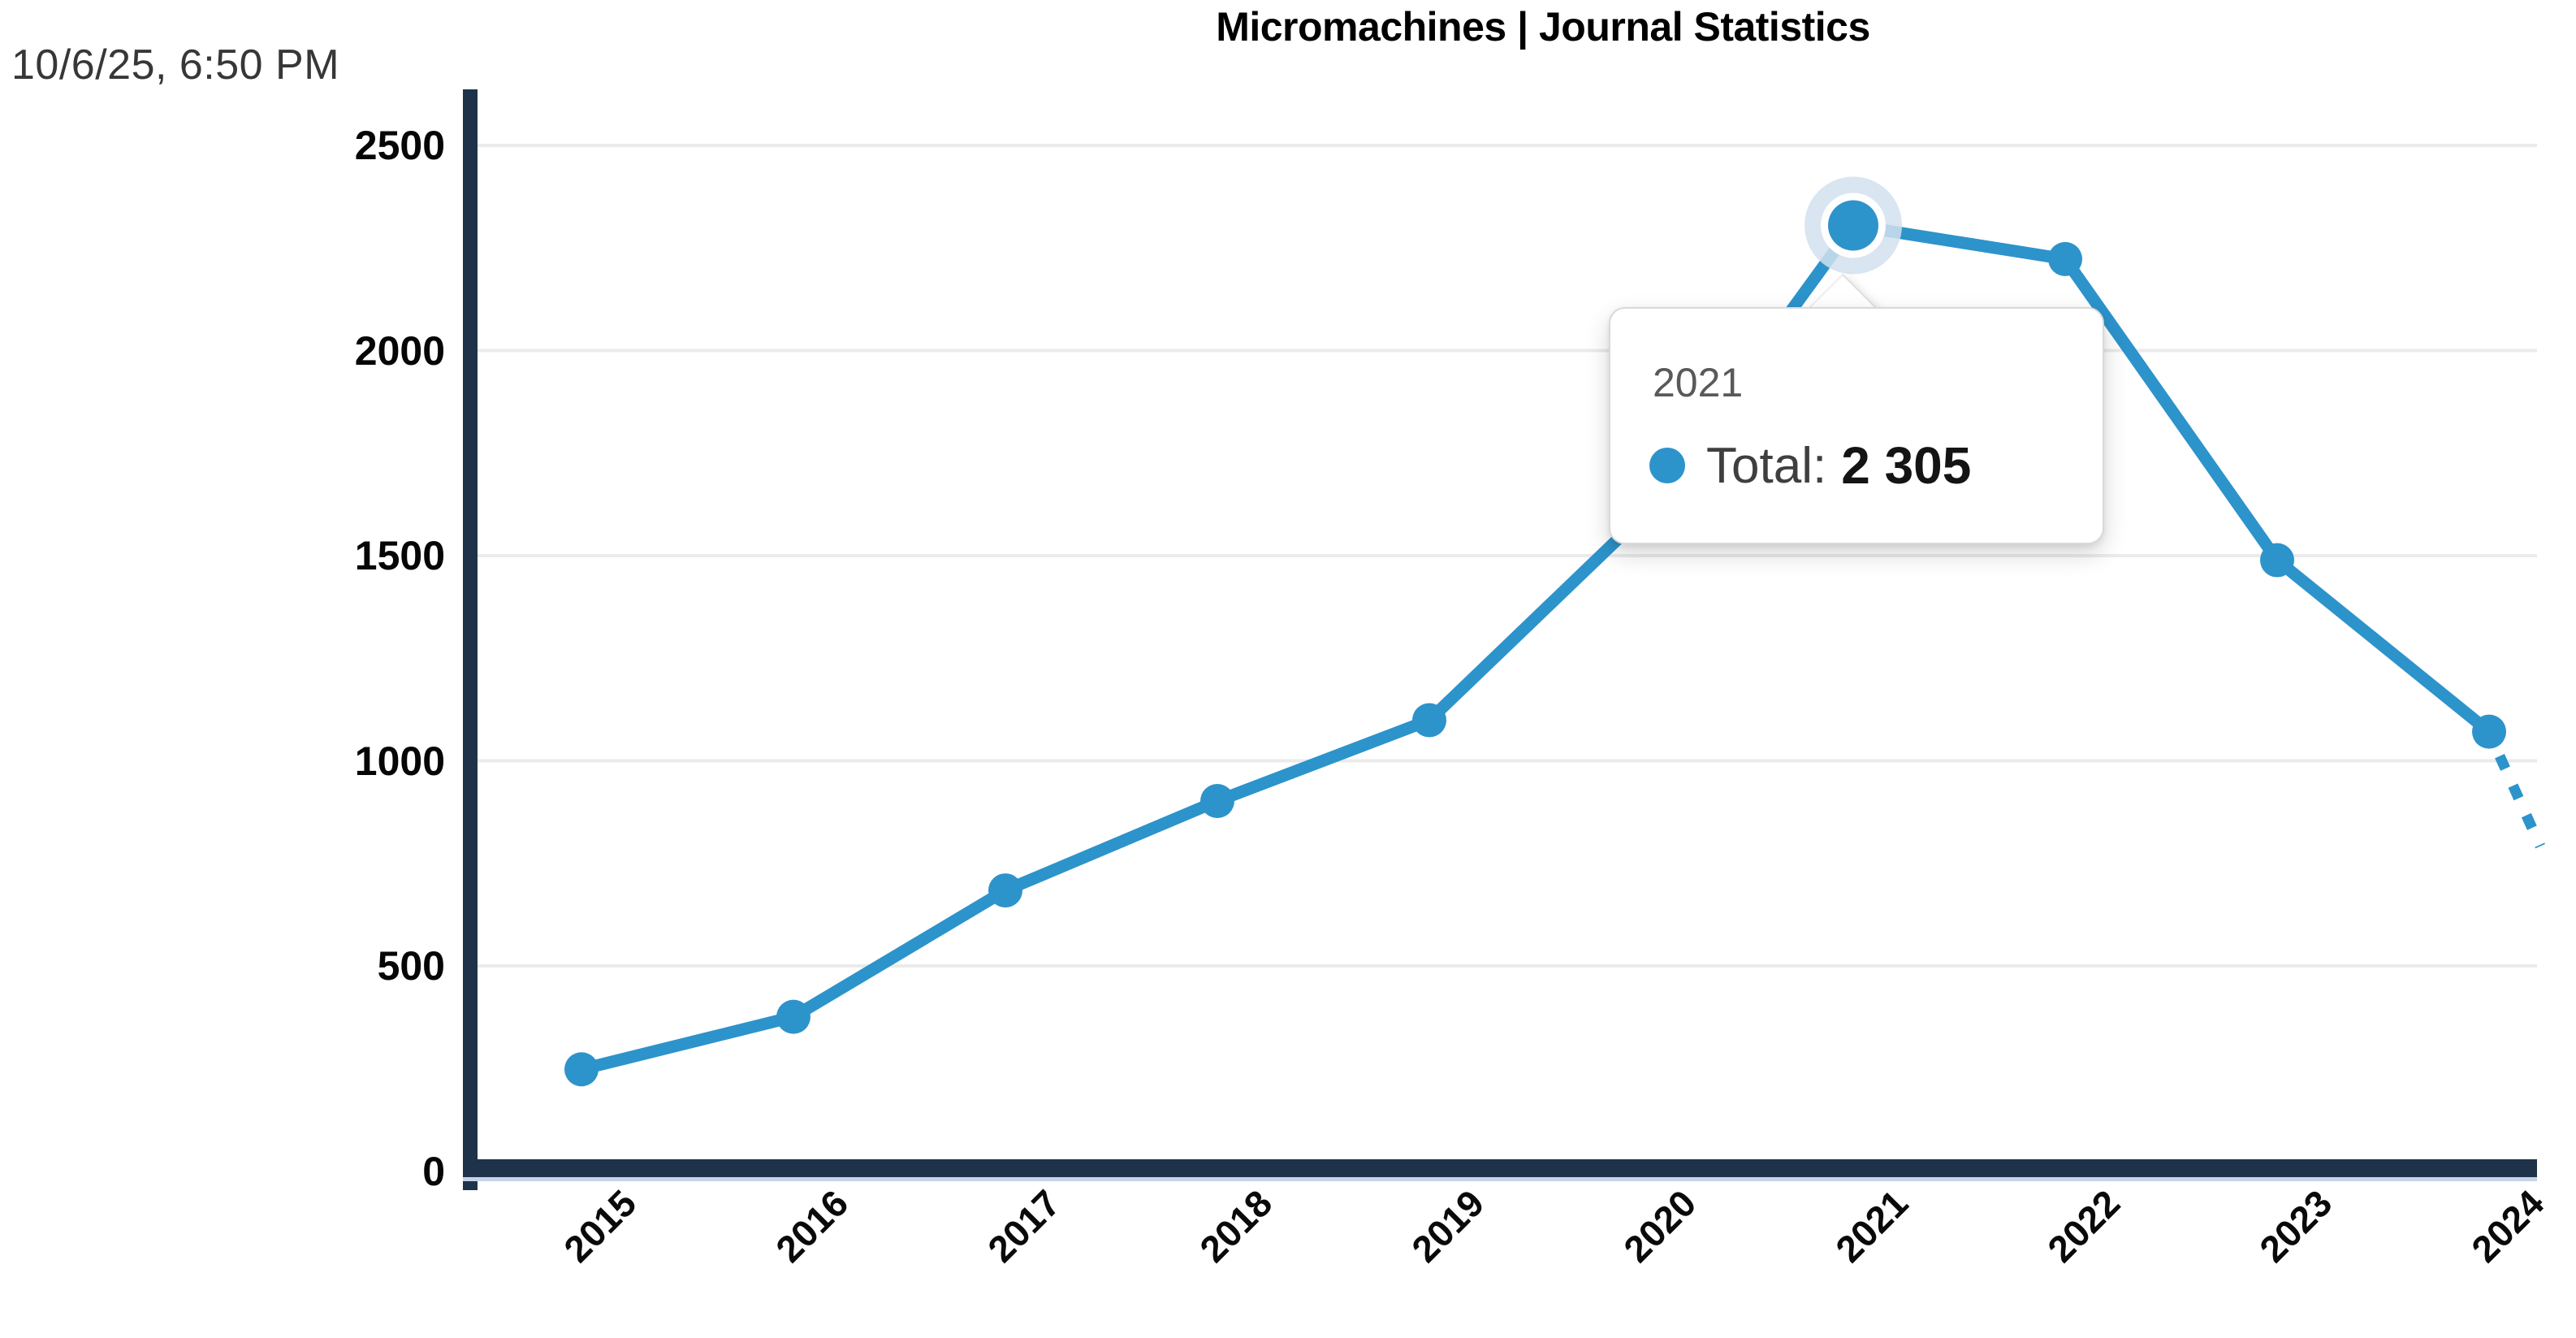  I want to click on chart-tooltip: 2021 Total: 2 305, so click(1856, 408).